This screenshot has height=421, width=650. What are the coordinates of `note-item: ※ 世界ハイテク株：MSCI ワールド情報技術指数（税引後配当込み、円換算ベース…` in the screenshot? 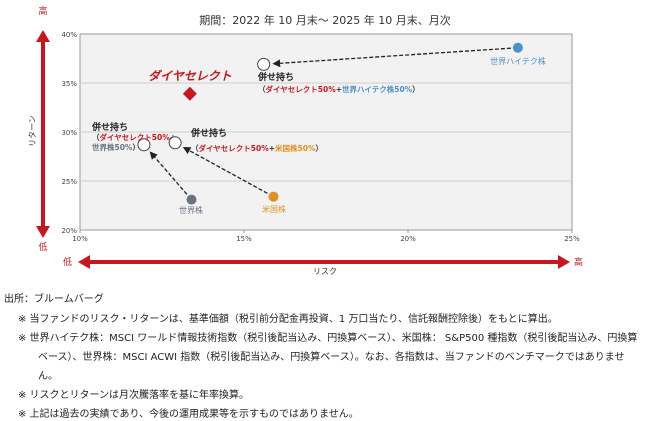 It's located at (328, 357).